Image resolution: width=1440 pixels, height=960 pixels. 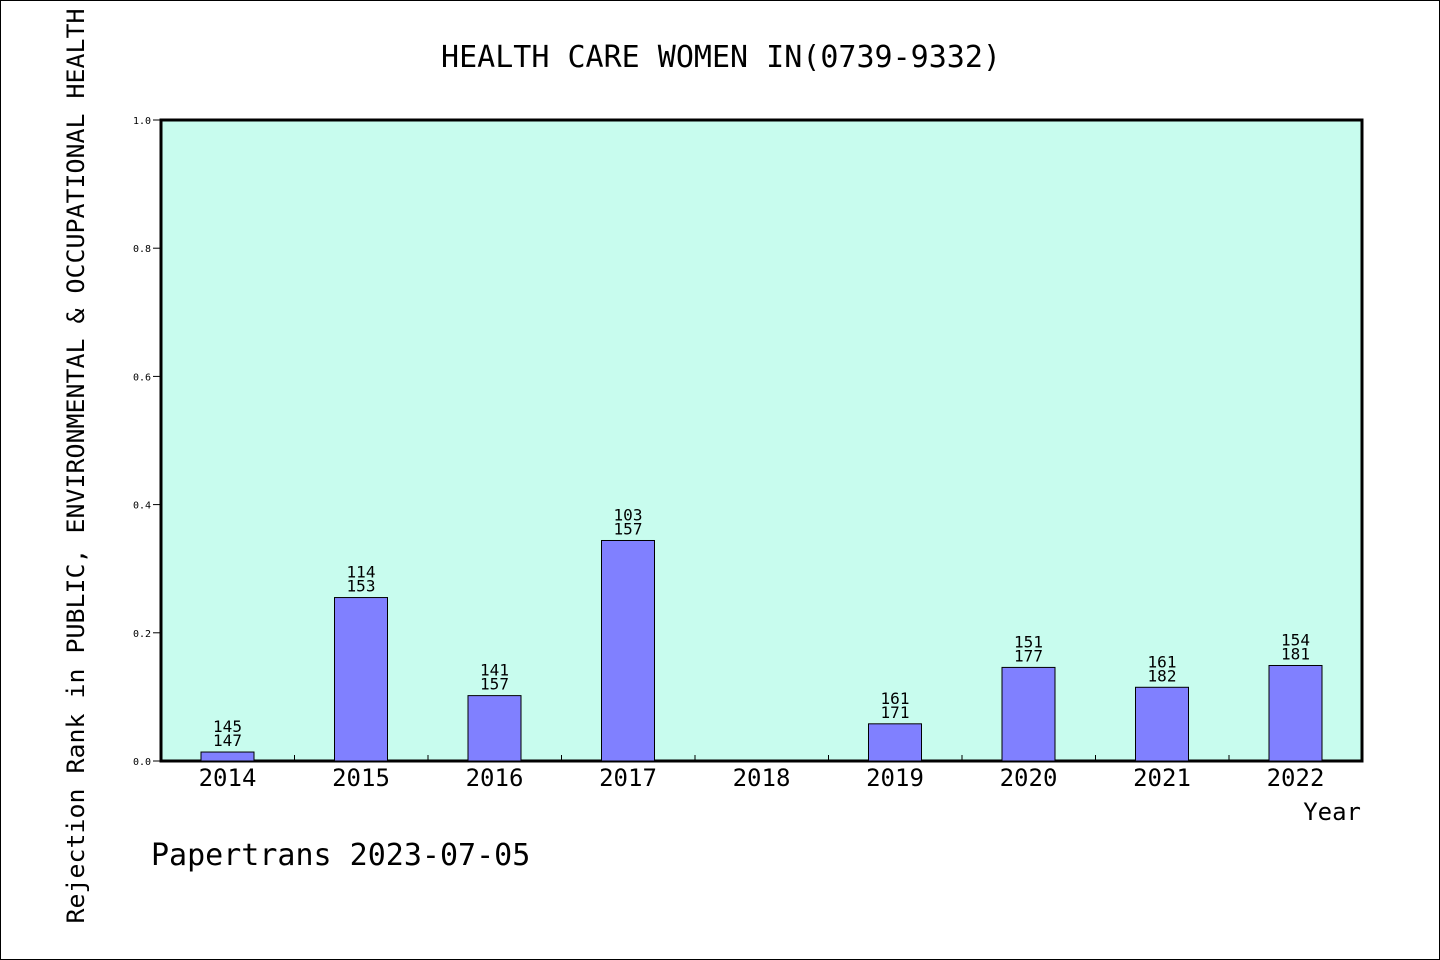 What do you see at coordinates (628, 528) in the screenshot?
I see `bar-label-bottom-2017: 157` at bounding box center [628, 528].